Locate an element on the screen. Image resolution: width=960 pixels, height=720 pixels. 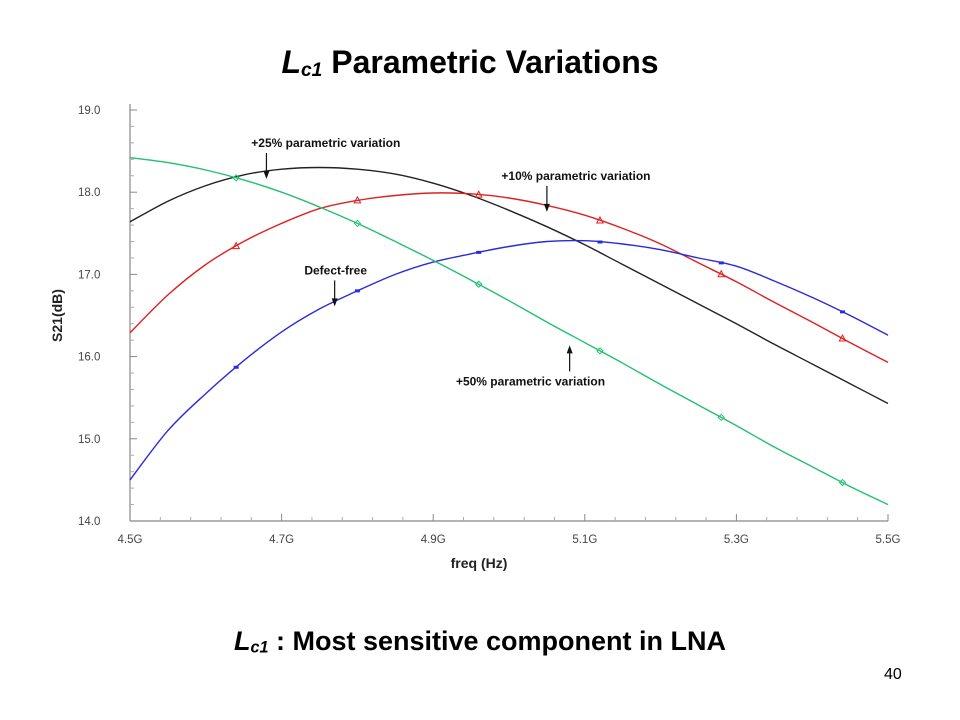
y-tick-label: 17.0 is located at coordinates (89, 275).